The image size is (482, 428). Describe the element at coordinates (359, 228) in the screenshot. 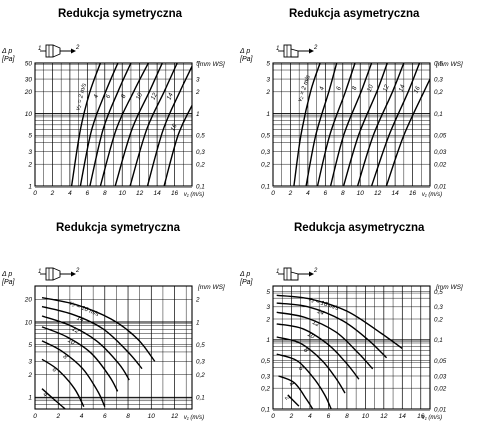

I see `title-bottom-right: Redukcja asymetryczna` at that location.